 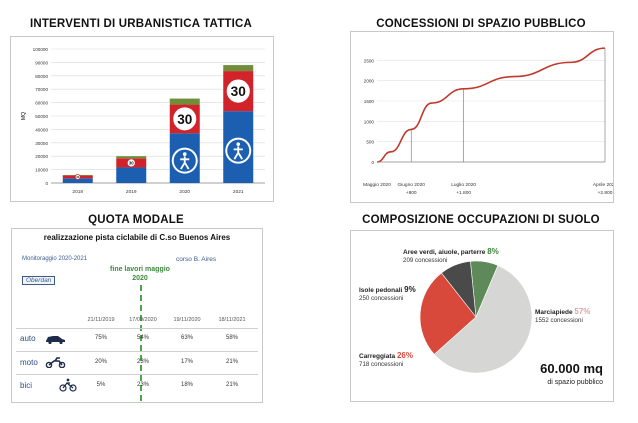 I want to click on y-tick-label: 500, so click(x=370, y=142).